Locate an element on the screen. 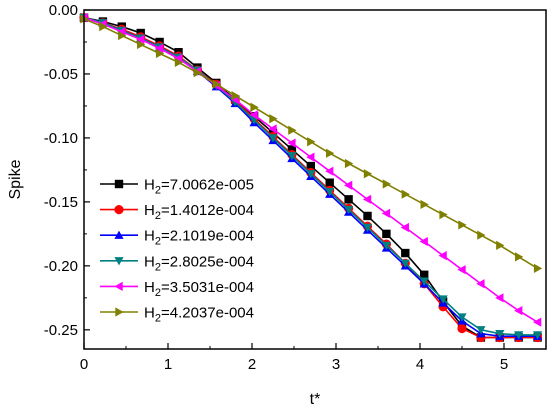 The width and height of the screenshot is (550, 413). legend-label-value: =3.5031e-004 is located at coordinates (207, 287).